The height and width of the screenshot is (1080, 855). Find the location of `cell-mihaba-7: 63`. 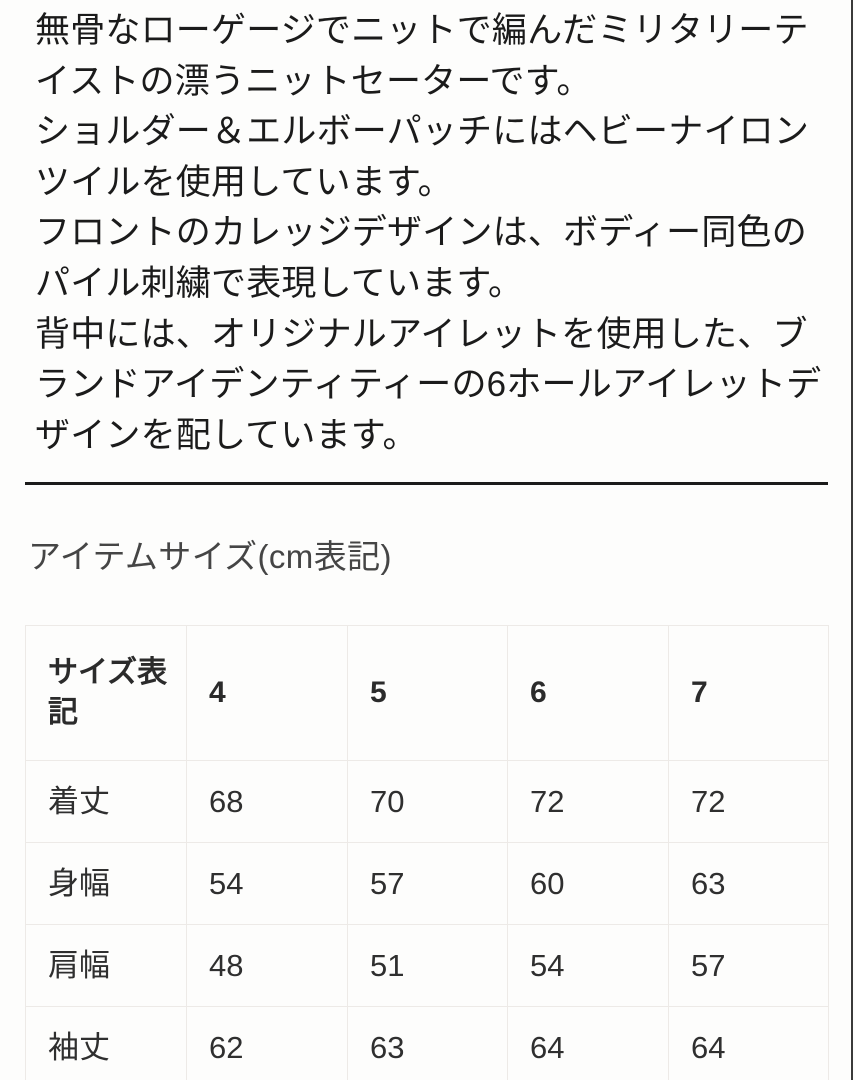

cell-mihaba-7: 63 is located at coordinates (748, 883).